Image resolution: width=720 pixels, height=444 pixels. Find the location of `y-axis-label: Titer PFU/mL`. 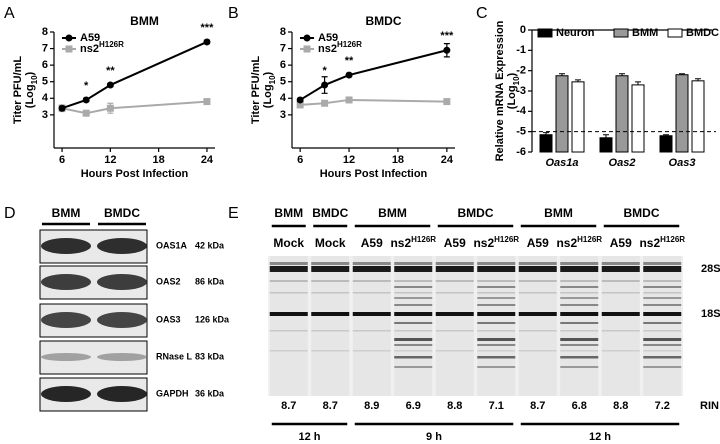

y-axis-label: Titer PFU/mL is located at coordinates (18, 90).